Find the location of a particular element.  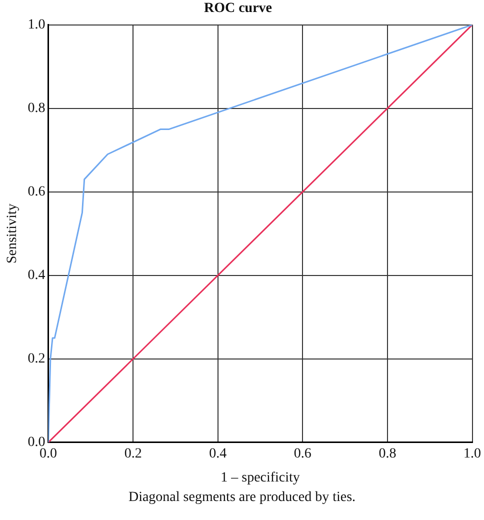

y-tick-label: 1.0 is located at coordinates (37, 24).